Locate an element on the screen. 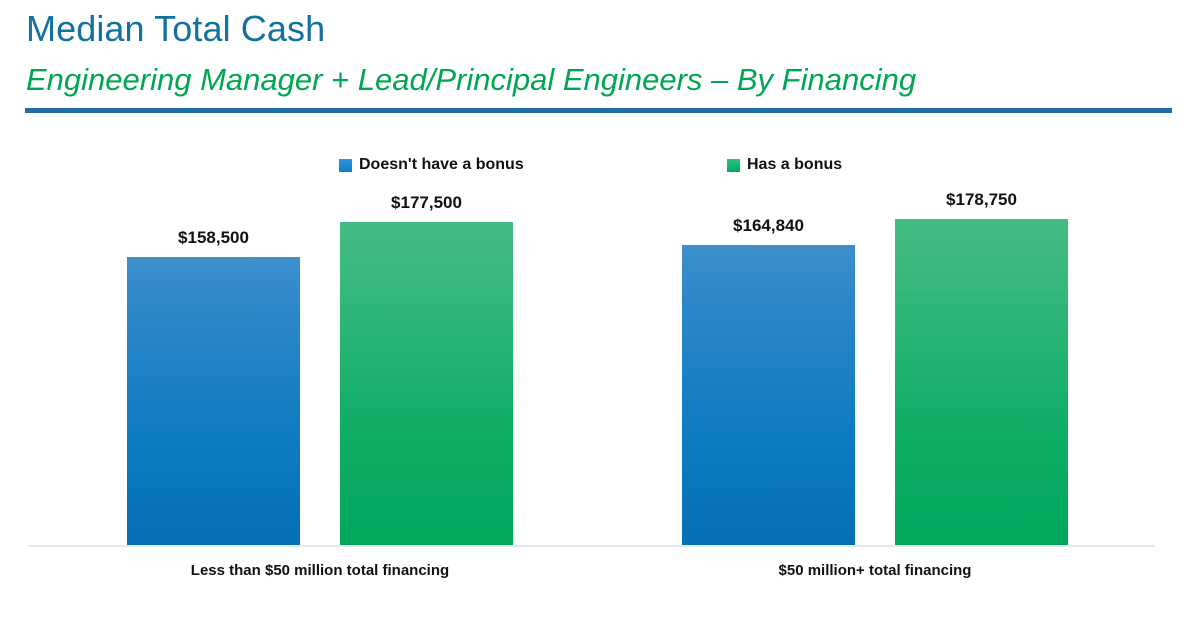 The image size is (1200, 621). legend-item-no-bonus: Doesn't have a bonus is located at coordinates (431, 165).